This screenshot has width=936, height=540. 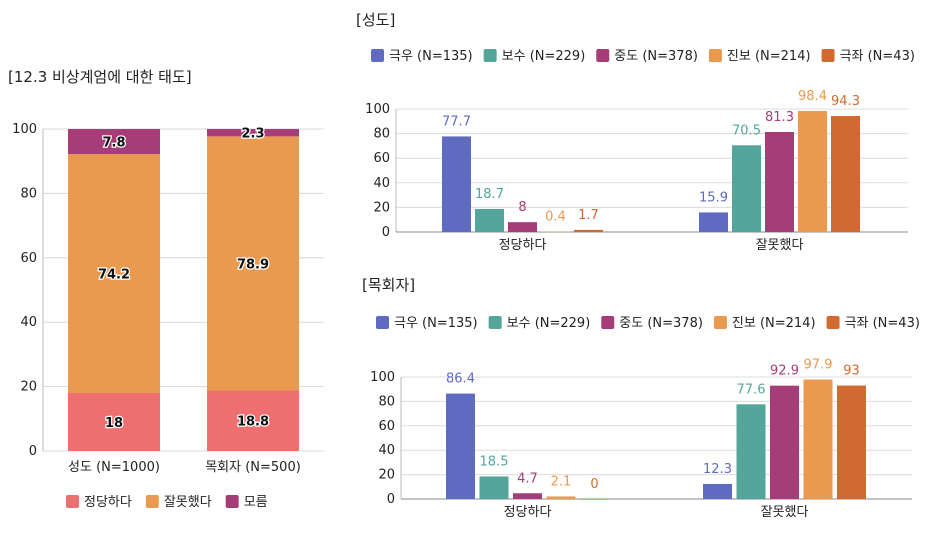 I want to click on data-label: 0.4, so click(x=555, y=217).